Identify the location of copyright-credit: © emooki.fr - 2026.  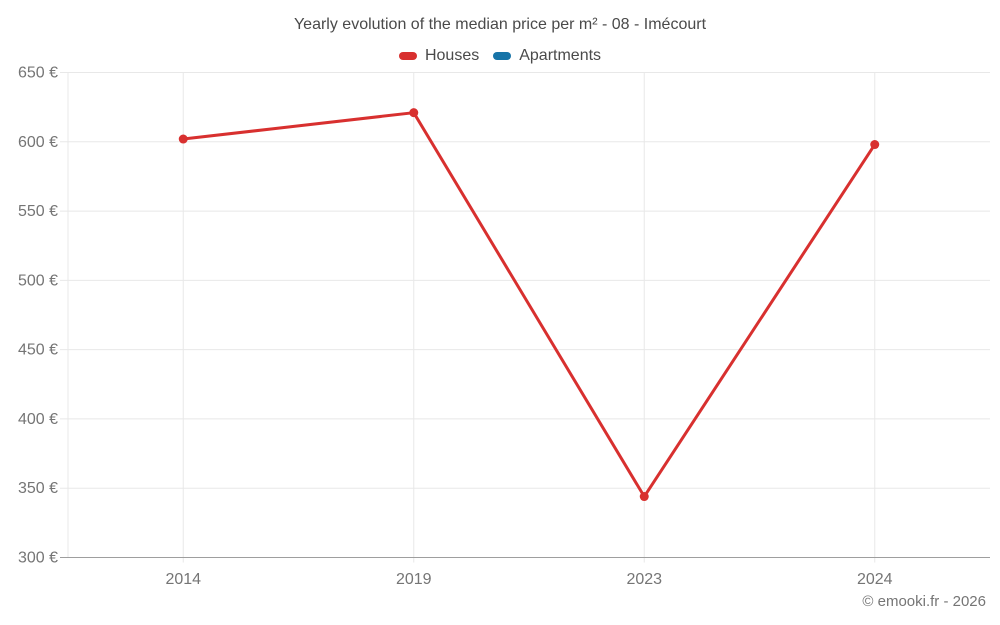
(924, 601).